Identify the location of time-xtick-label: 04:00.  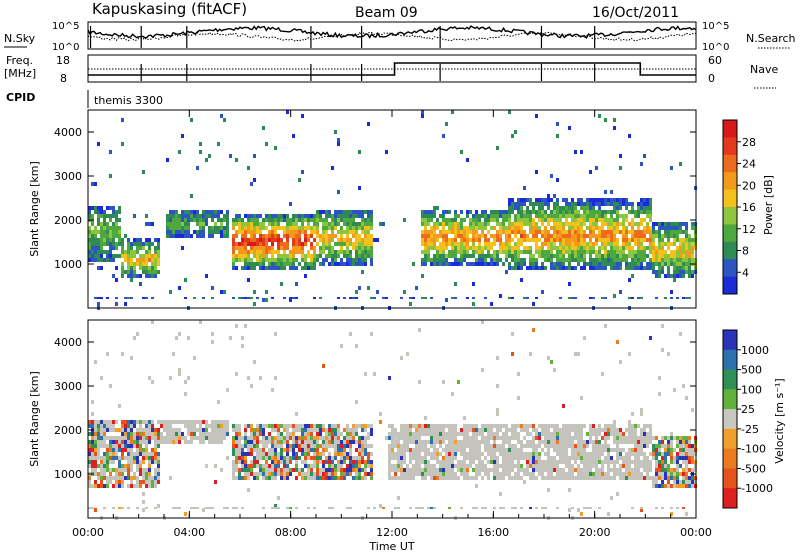
(189, 532).